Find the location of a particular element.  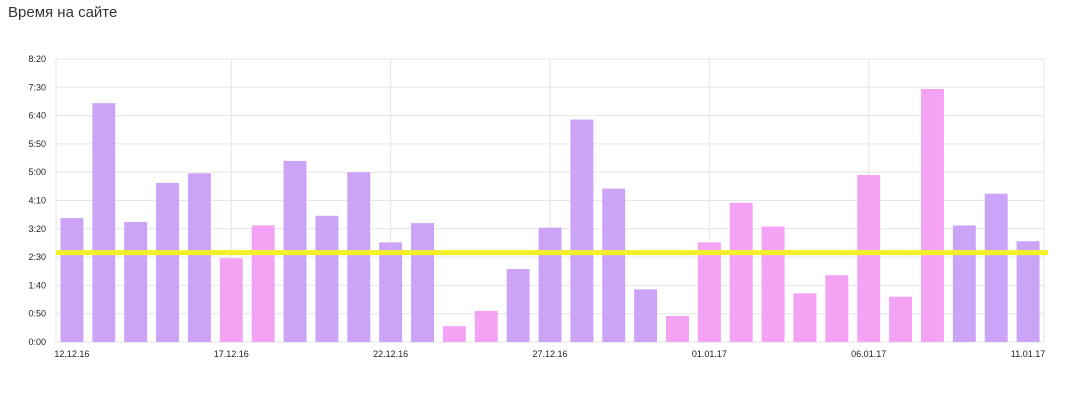

y-tick-label: 3:20 is located at coordinates (37, 229).